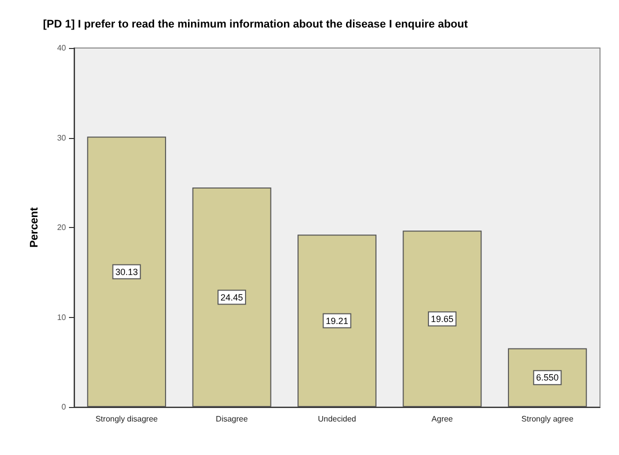 Image resolution: width=619 pixels, height=455 pixels. I want to click on x-tick-label: Undecided, so click(337, 419).